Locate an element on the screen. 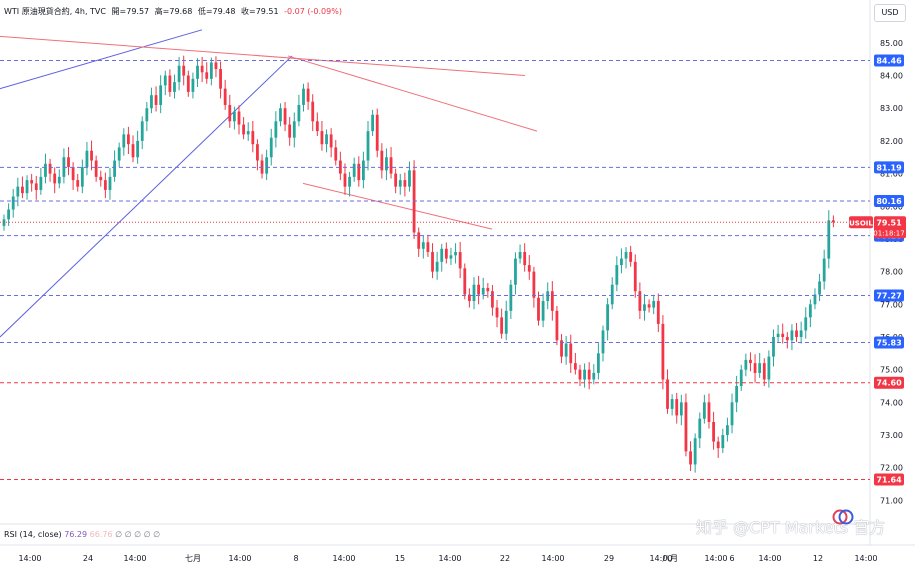 The height and width of the screenshot is (572, 915). rsi-label: RSI (14, close) is located at coordinates (33, 534).